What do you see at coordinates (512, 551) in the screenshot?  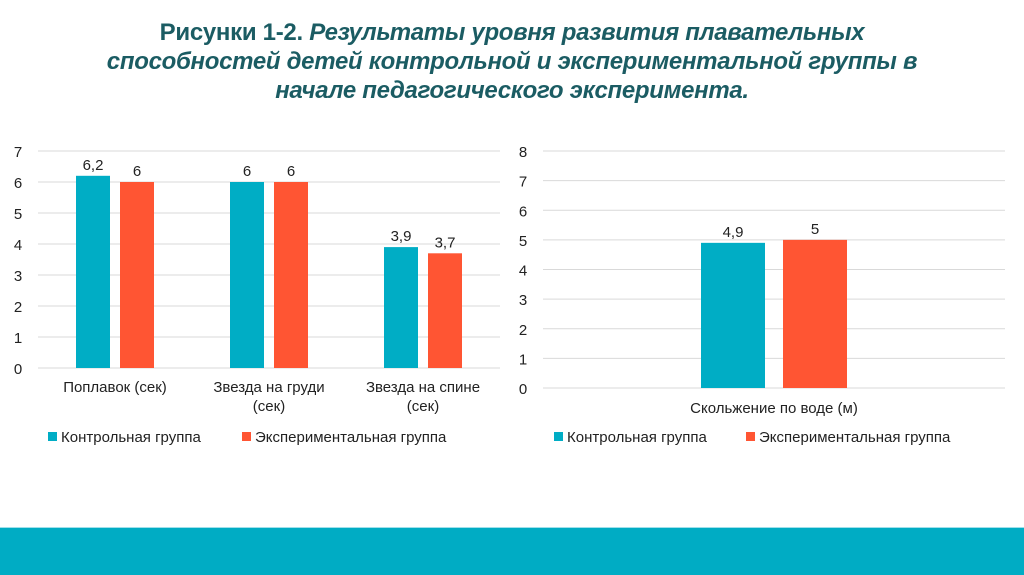 I see `footer-band` at bounding box center [512, 551].